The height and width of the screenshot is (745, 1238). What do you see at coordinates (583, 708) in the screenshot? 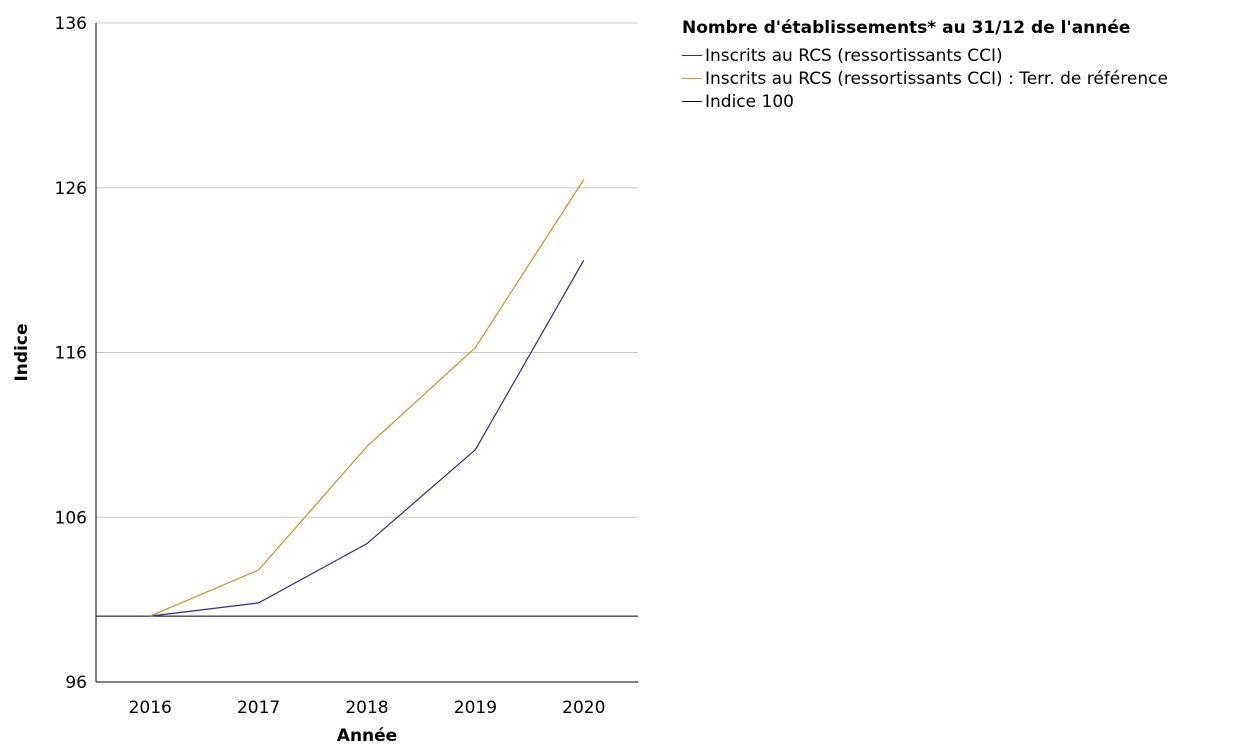
I see `x-tick-label-2020: 2020` at bounding box center [583, 708].